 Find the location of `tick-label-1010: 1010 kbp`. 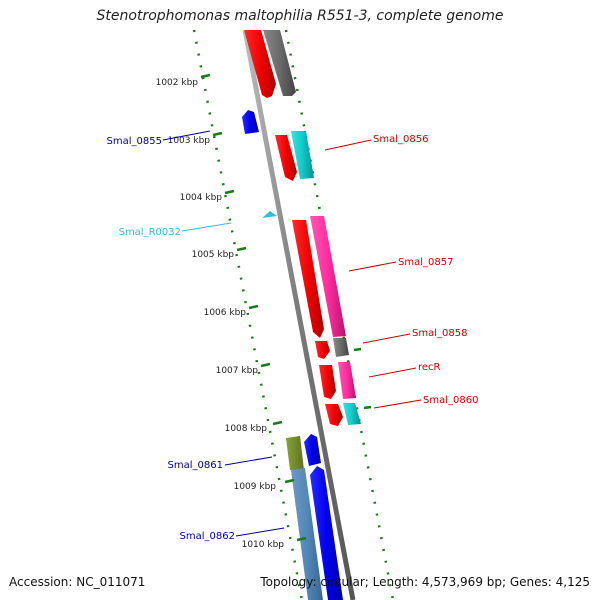

tick-label-1010: 1010 kbp is located at coordinates (263, 545).